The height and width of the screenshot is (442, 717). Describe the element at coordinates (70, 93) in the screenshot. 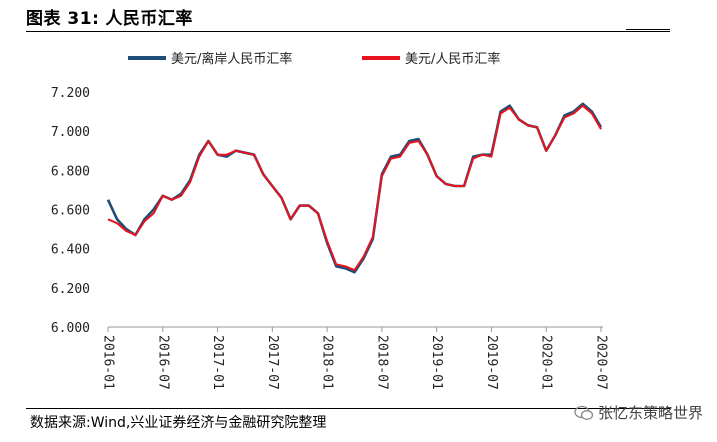

I see `y-tick-label: 7.200` at that location.